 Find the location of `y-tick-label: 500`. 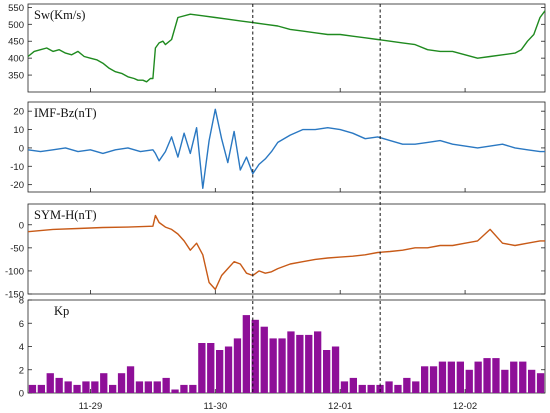

y-tick-label: 500 is located at coordinates (16, 25).